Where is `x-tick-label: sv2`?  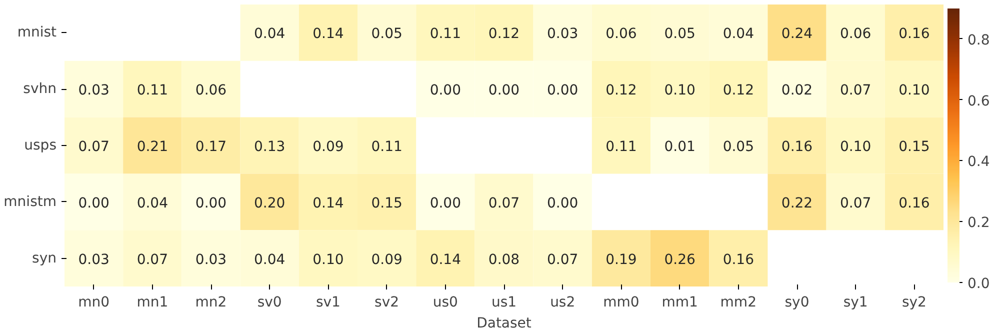
x-tick-label: sv2 is located at coordinates (387, 302).